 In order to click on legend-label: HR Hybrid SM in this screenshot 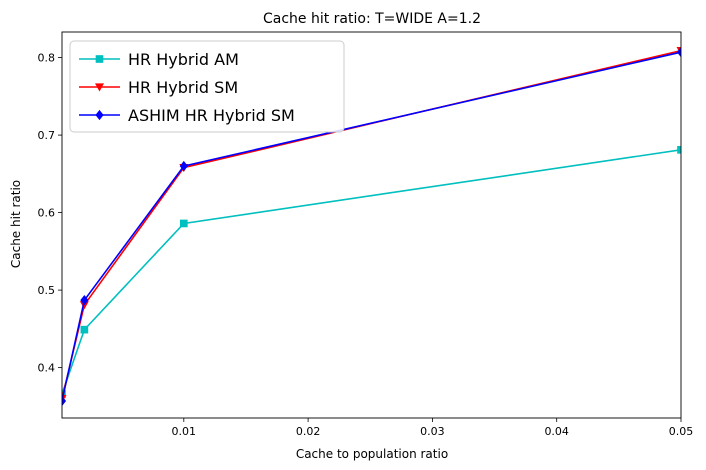, I will do `click(183, 87)`.